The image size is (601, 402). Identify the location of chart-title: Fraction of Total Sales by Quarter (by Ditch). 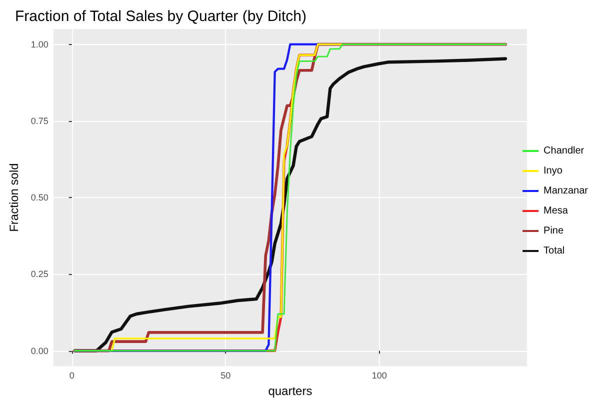
(161, 16).